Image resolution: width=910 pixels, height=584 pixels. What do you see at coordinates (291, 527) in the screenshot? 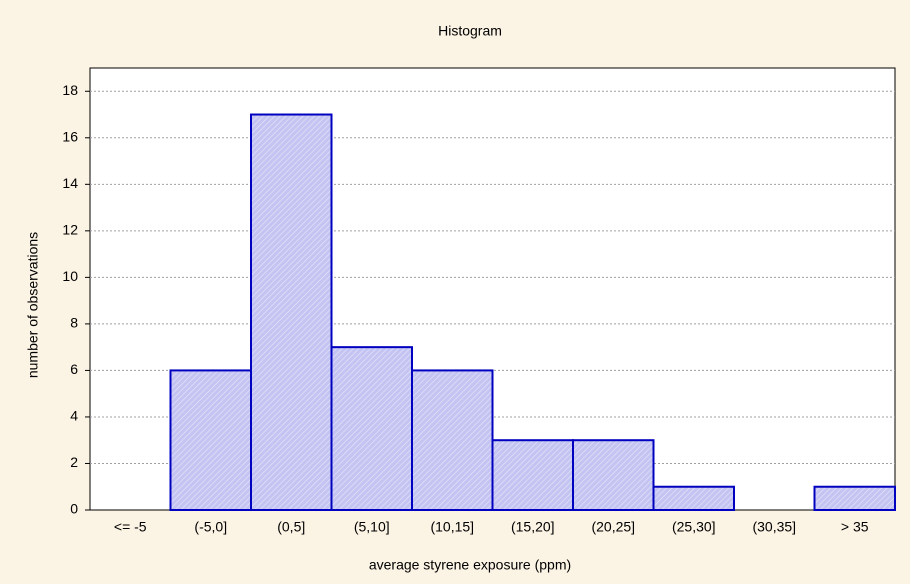
I see `x-tick-label: (0,5]` at bounding box center [291, 527].